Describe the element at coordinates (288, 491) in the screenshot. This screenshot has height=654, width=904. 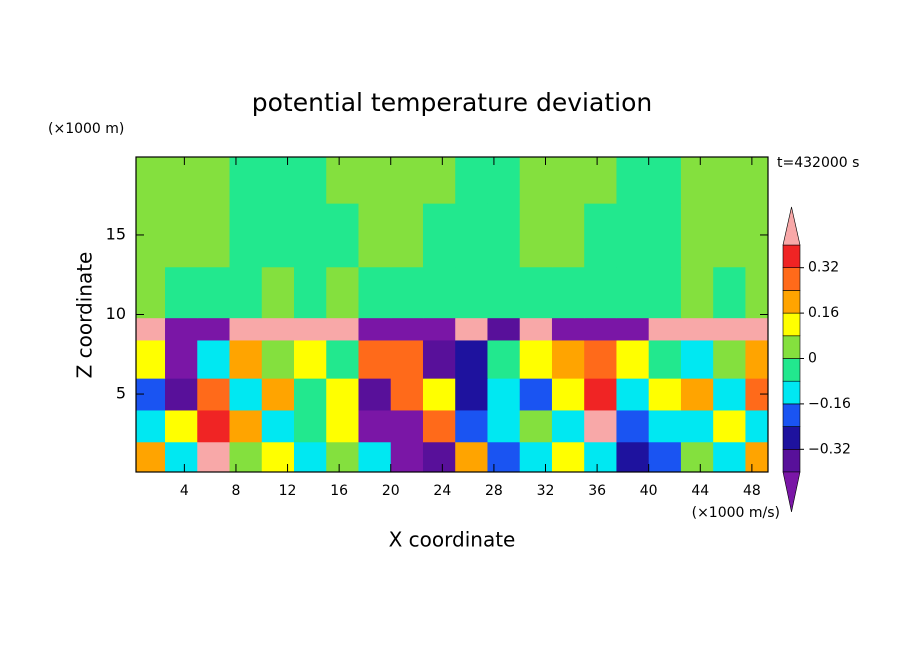
I see `x-tick-label: 12` at that location.